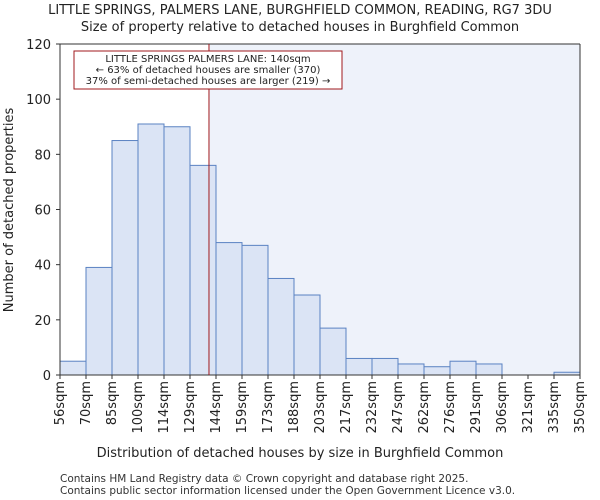 This screenshot has height=500, width=600. Describe the element at coordinates (294, 407) in the screenshot. I see `x-tick-label: 188sqm` at that location.